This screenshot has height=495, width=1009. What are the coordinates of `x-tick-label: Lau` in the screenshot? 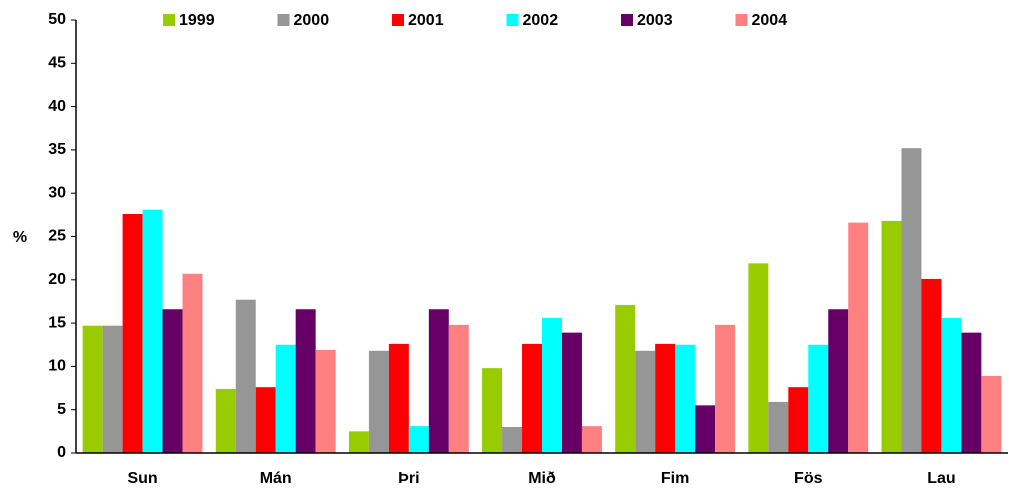 It's located at (941, 478).